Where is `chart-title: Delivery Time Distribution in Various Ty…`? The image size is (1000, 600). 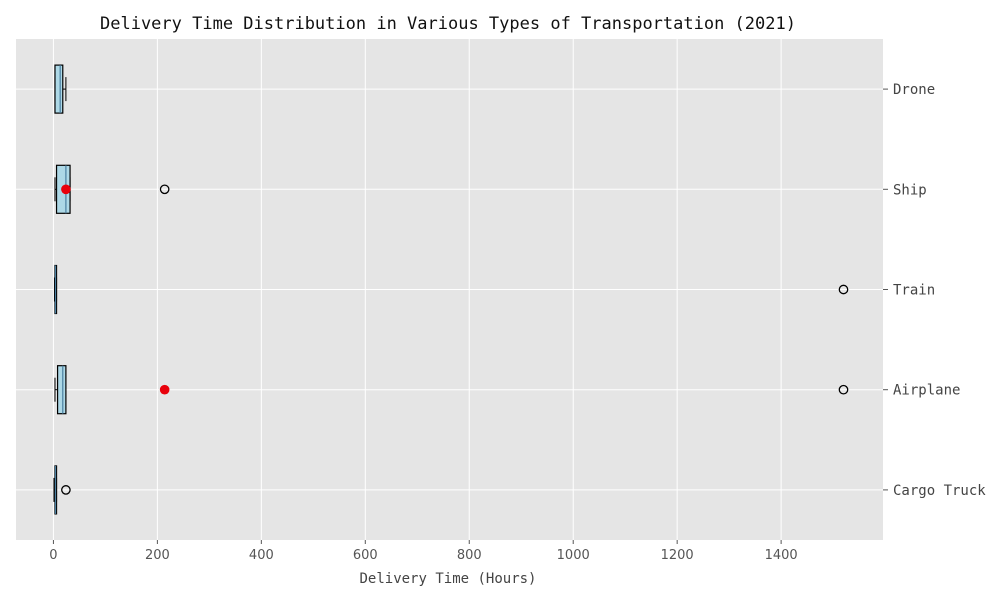 chart-title: Delivery Time Distribution in Various Ty… is located at coordinates (448, 24).